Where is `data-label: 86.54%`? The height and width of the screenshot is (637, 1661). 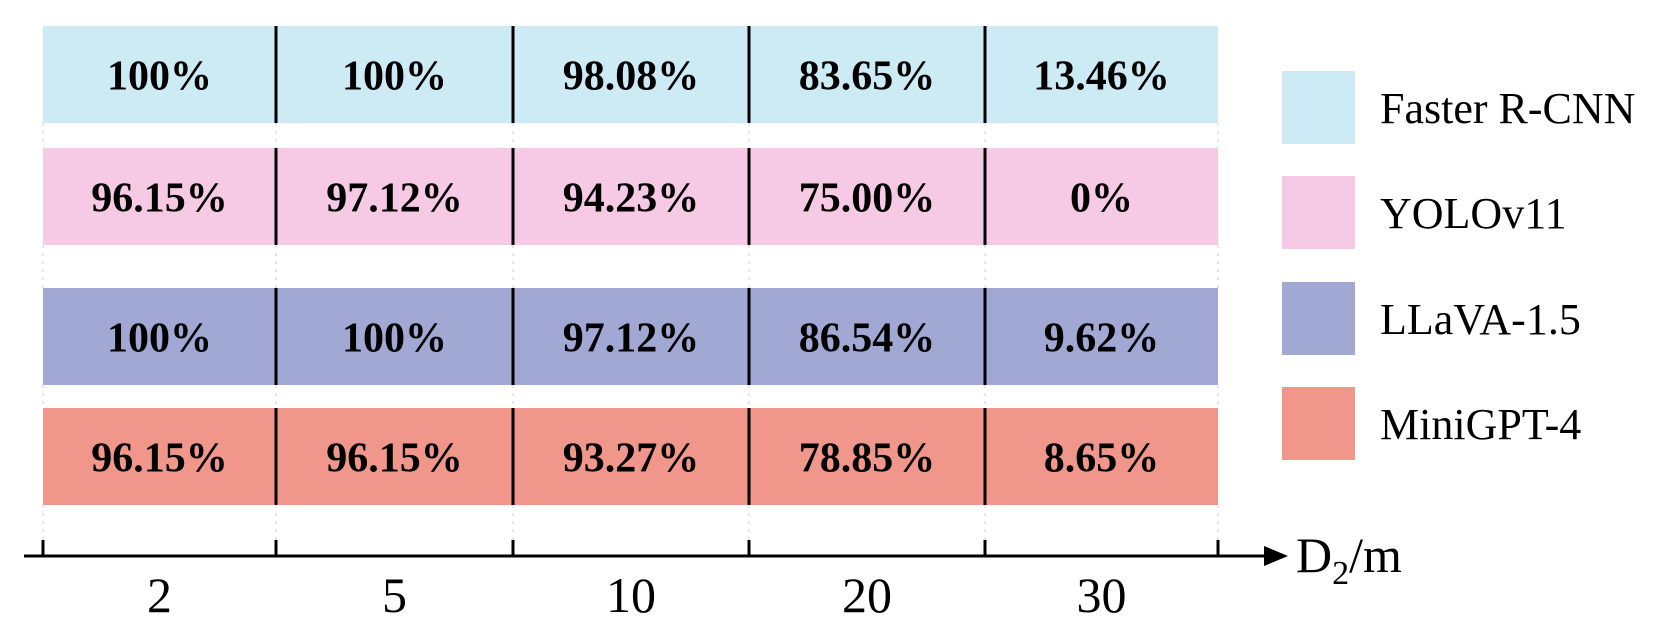
data-label: 86.54% is located at coordinates (867, 339).